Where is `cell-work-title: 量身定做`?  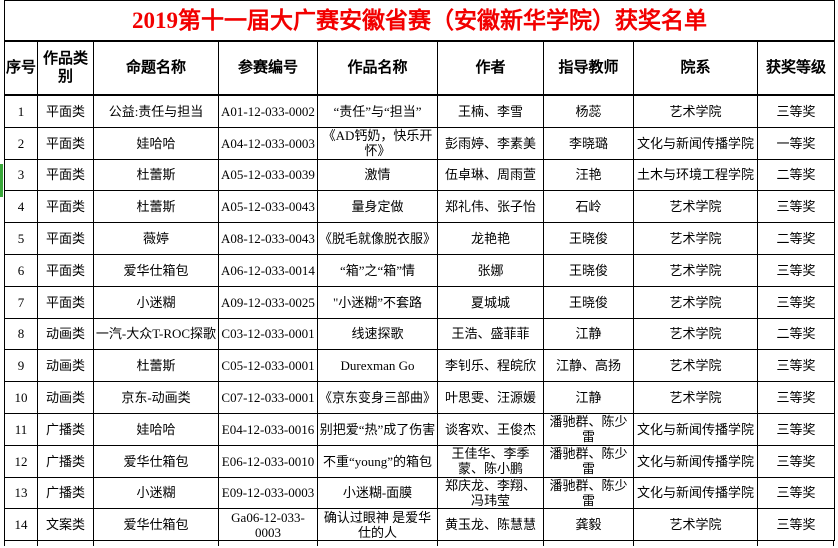 cell-work-title: 量身定做 is located at coordinates (377, 207).